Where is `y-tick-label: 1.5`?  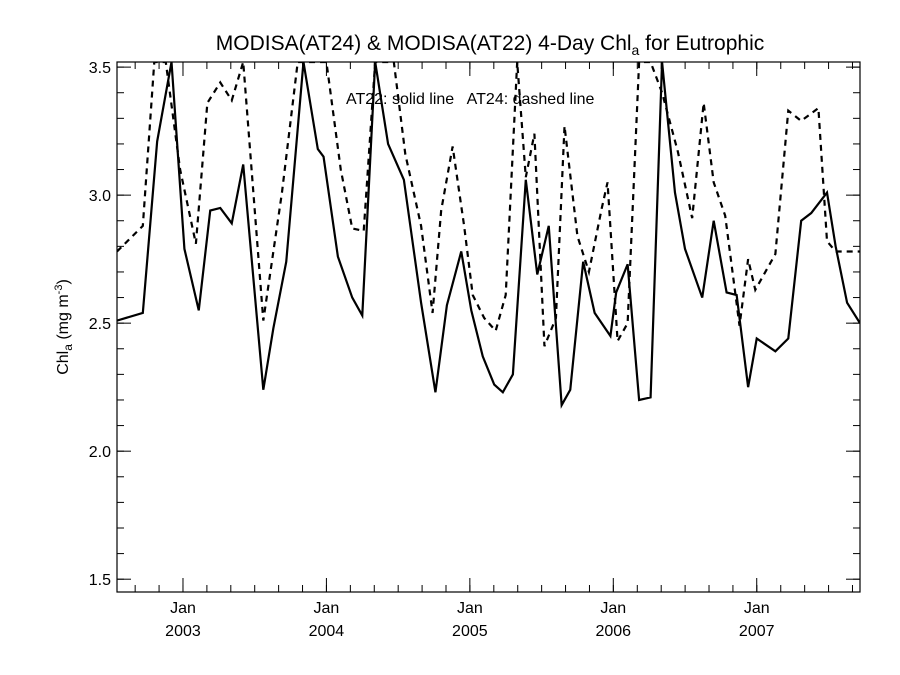 y-tick-label: 1.5 is located at coordinates (100, 580).